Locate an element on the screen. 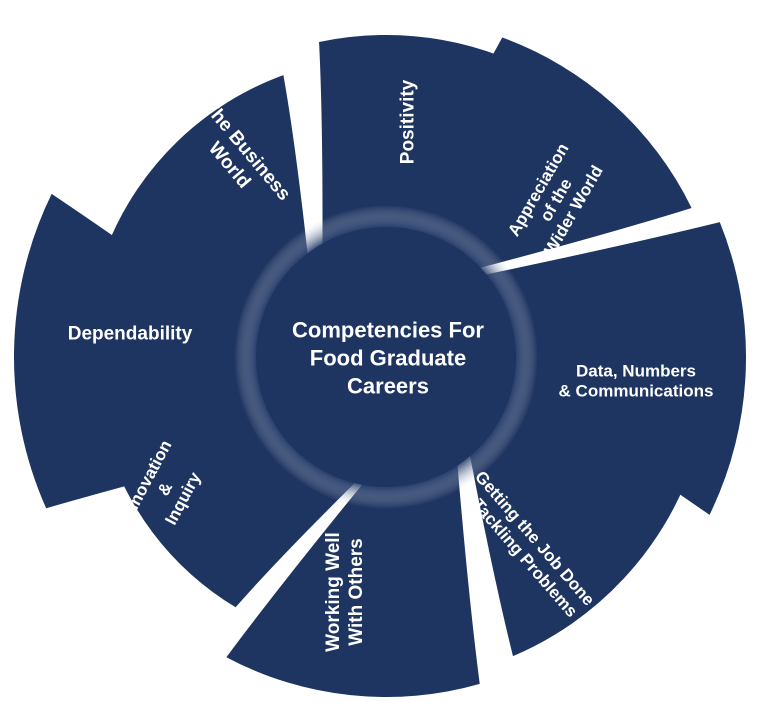 The image size is (758, 726). center-title-line: Food Graduate is located at coordinates (388, 358).